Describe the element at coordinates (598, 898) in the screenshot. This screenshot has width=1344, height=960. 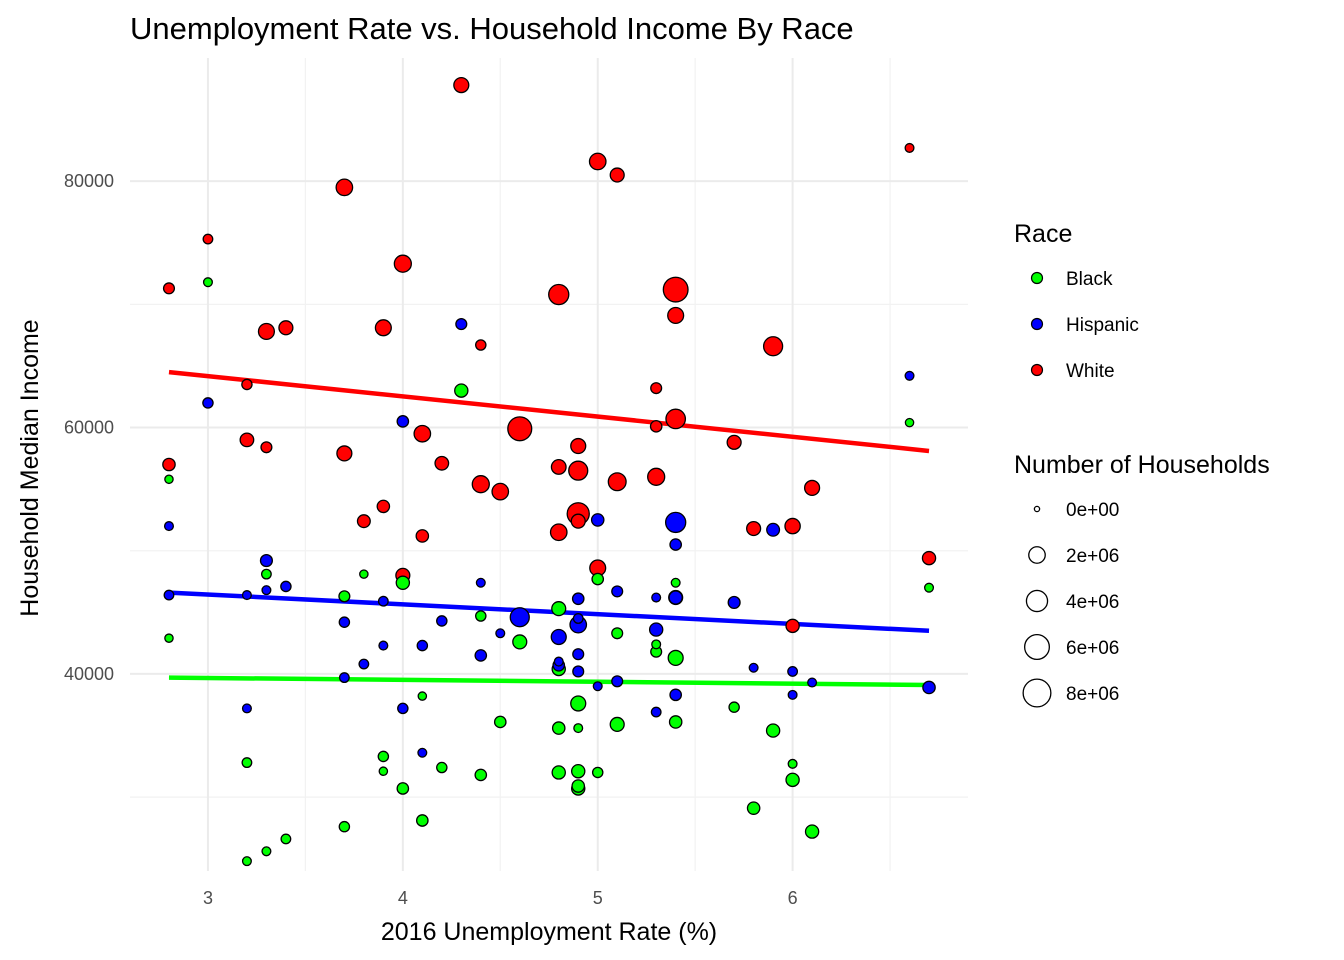
I see `x-tick-label: 5` at that location.